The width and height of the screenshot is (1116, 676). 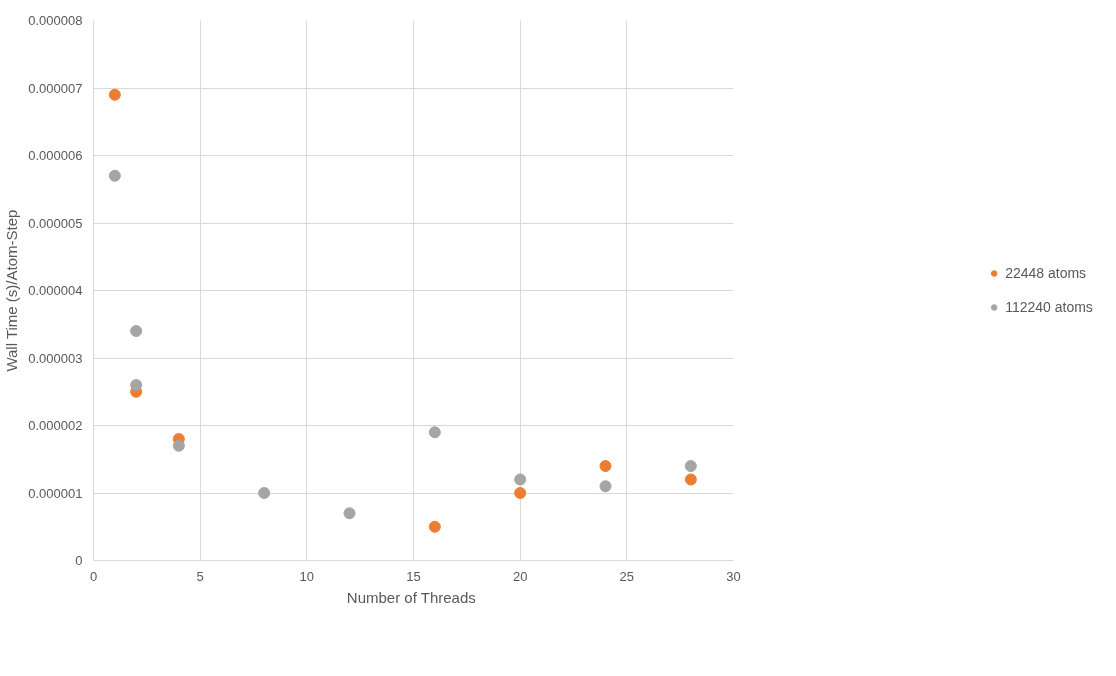 I want to click on x-tick-label: 5, so click(x=200, y=576).